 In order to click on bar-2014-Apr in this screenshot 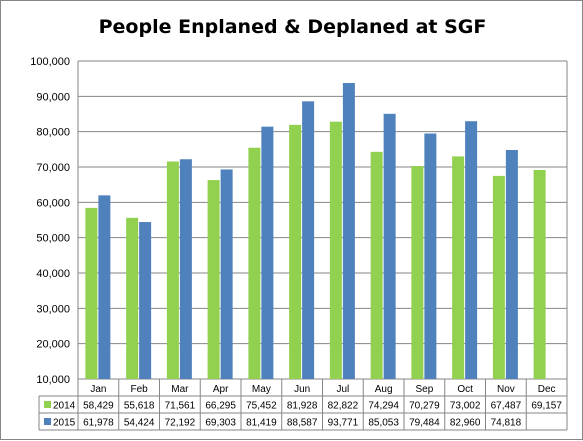, I will do `click(213, 279)`.